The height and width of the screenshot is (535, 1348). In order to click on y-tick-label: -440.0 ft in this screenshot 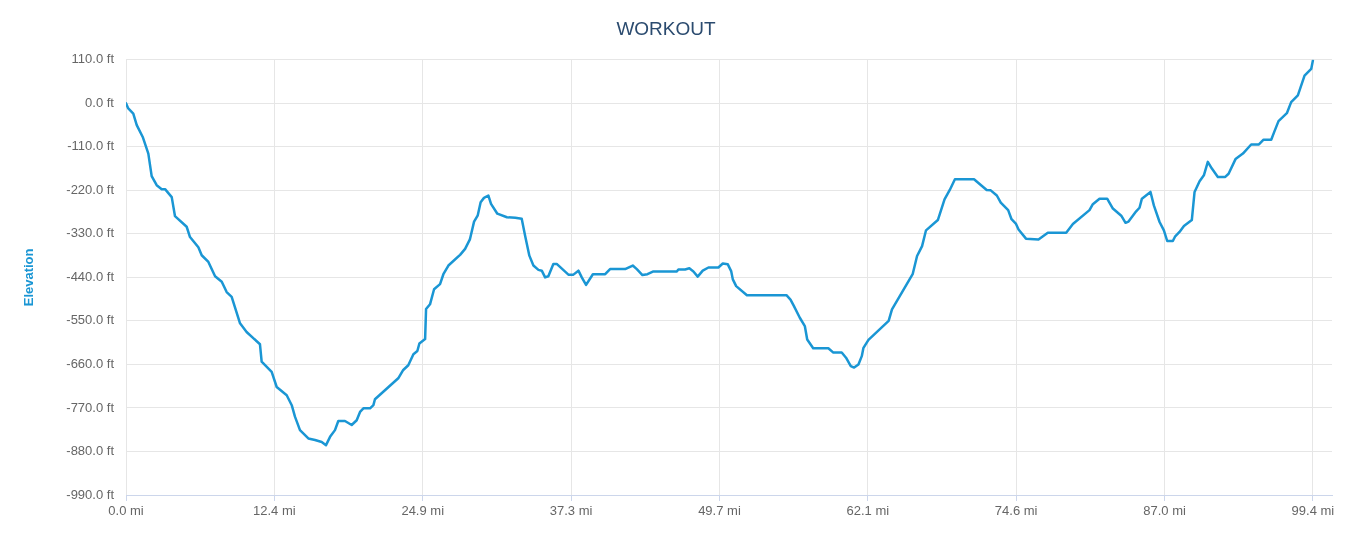, I will do `click(90, 276)`.